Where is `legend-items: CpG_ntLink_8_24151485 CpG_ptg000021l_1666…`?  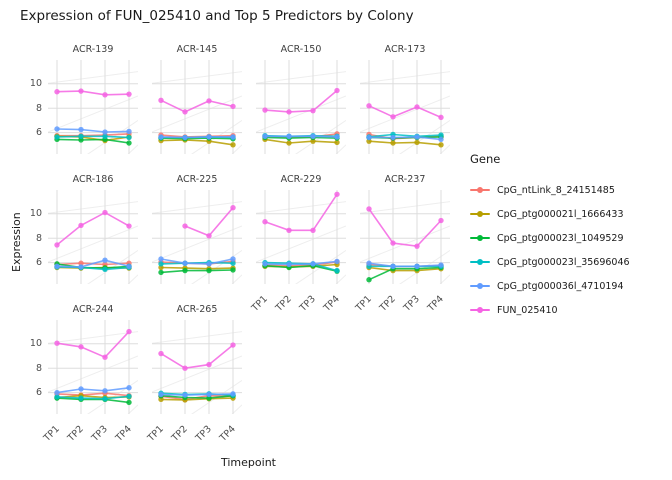 legend-items: CpG_ntLink_8_24151485 CpG_ptg000021l_1666… is located at coordinates (550, 250).